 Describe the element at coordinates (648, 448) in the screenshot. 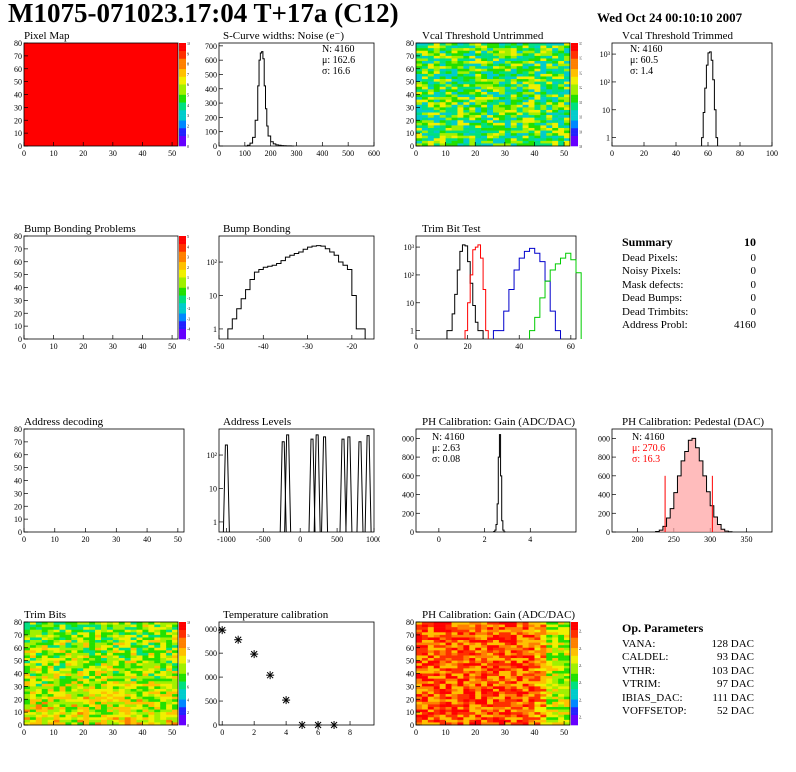

I see `stats-box: N: 4160 μ: 270.6 σ: 16.3` at that location.